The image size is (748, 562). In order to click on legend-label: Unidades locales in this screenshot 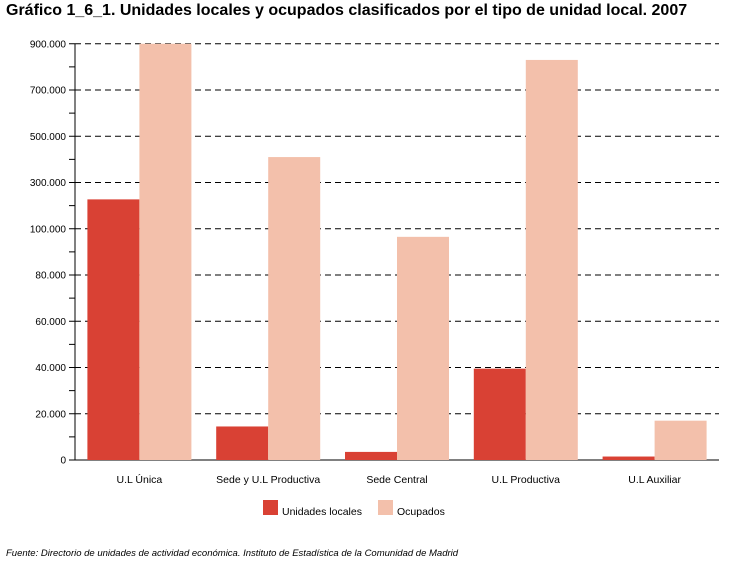, I will do `click(322, 512)`.